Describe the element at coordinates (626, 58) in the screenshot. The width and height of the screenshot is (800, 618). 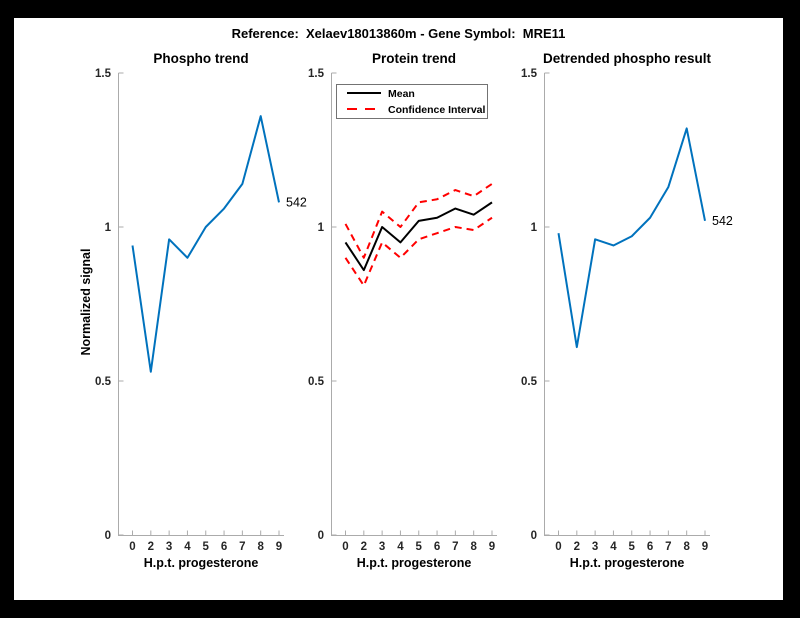
I see `subplot-title-detrended-phospho: Detrended phospho result` at that location.